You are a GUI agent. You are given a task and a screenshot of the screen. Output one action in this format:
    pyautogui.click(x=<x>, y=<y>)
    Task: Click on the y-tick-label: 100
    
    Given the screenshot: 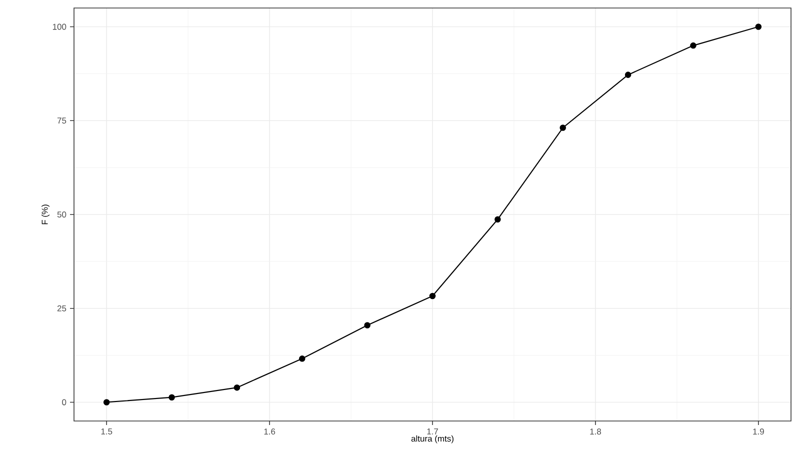 What is the action you would take?
    pyautogui.click(x=59, y=27)
    